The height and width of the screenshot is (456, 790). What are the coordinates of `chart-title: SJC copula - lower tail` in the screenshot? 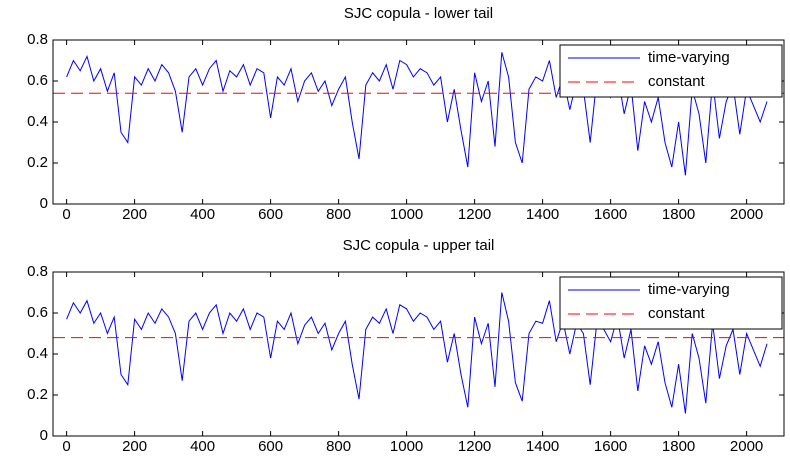 It's located at (418, 13).